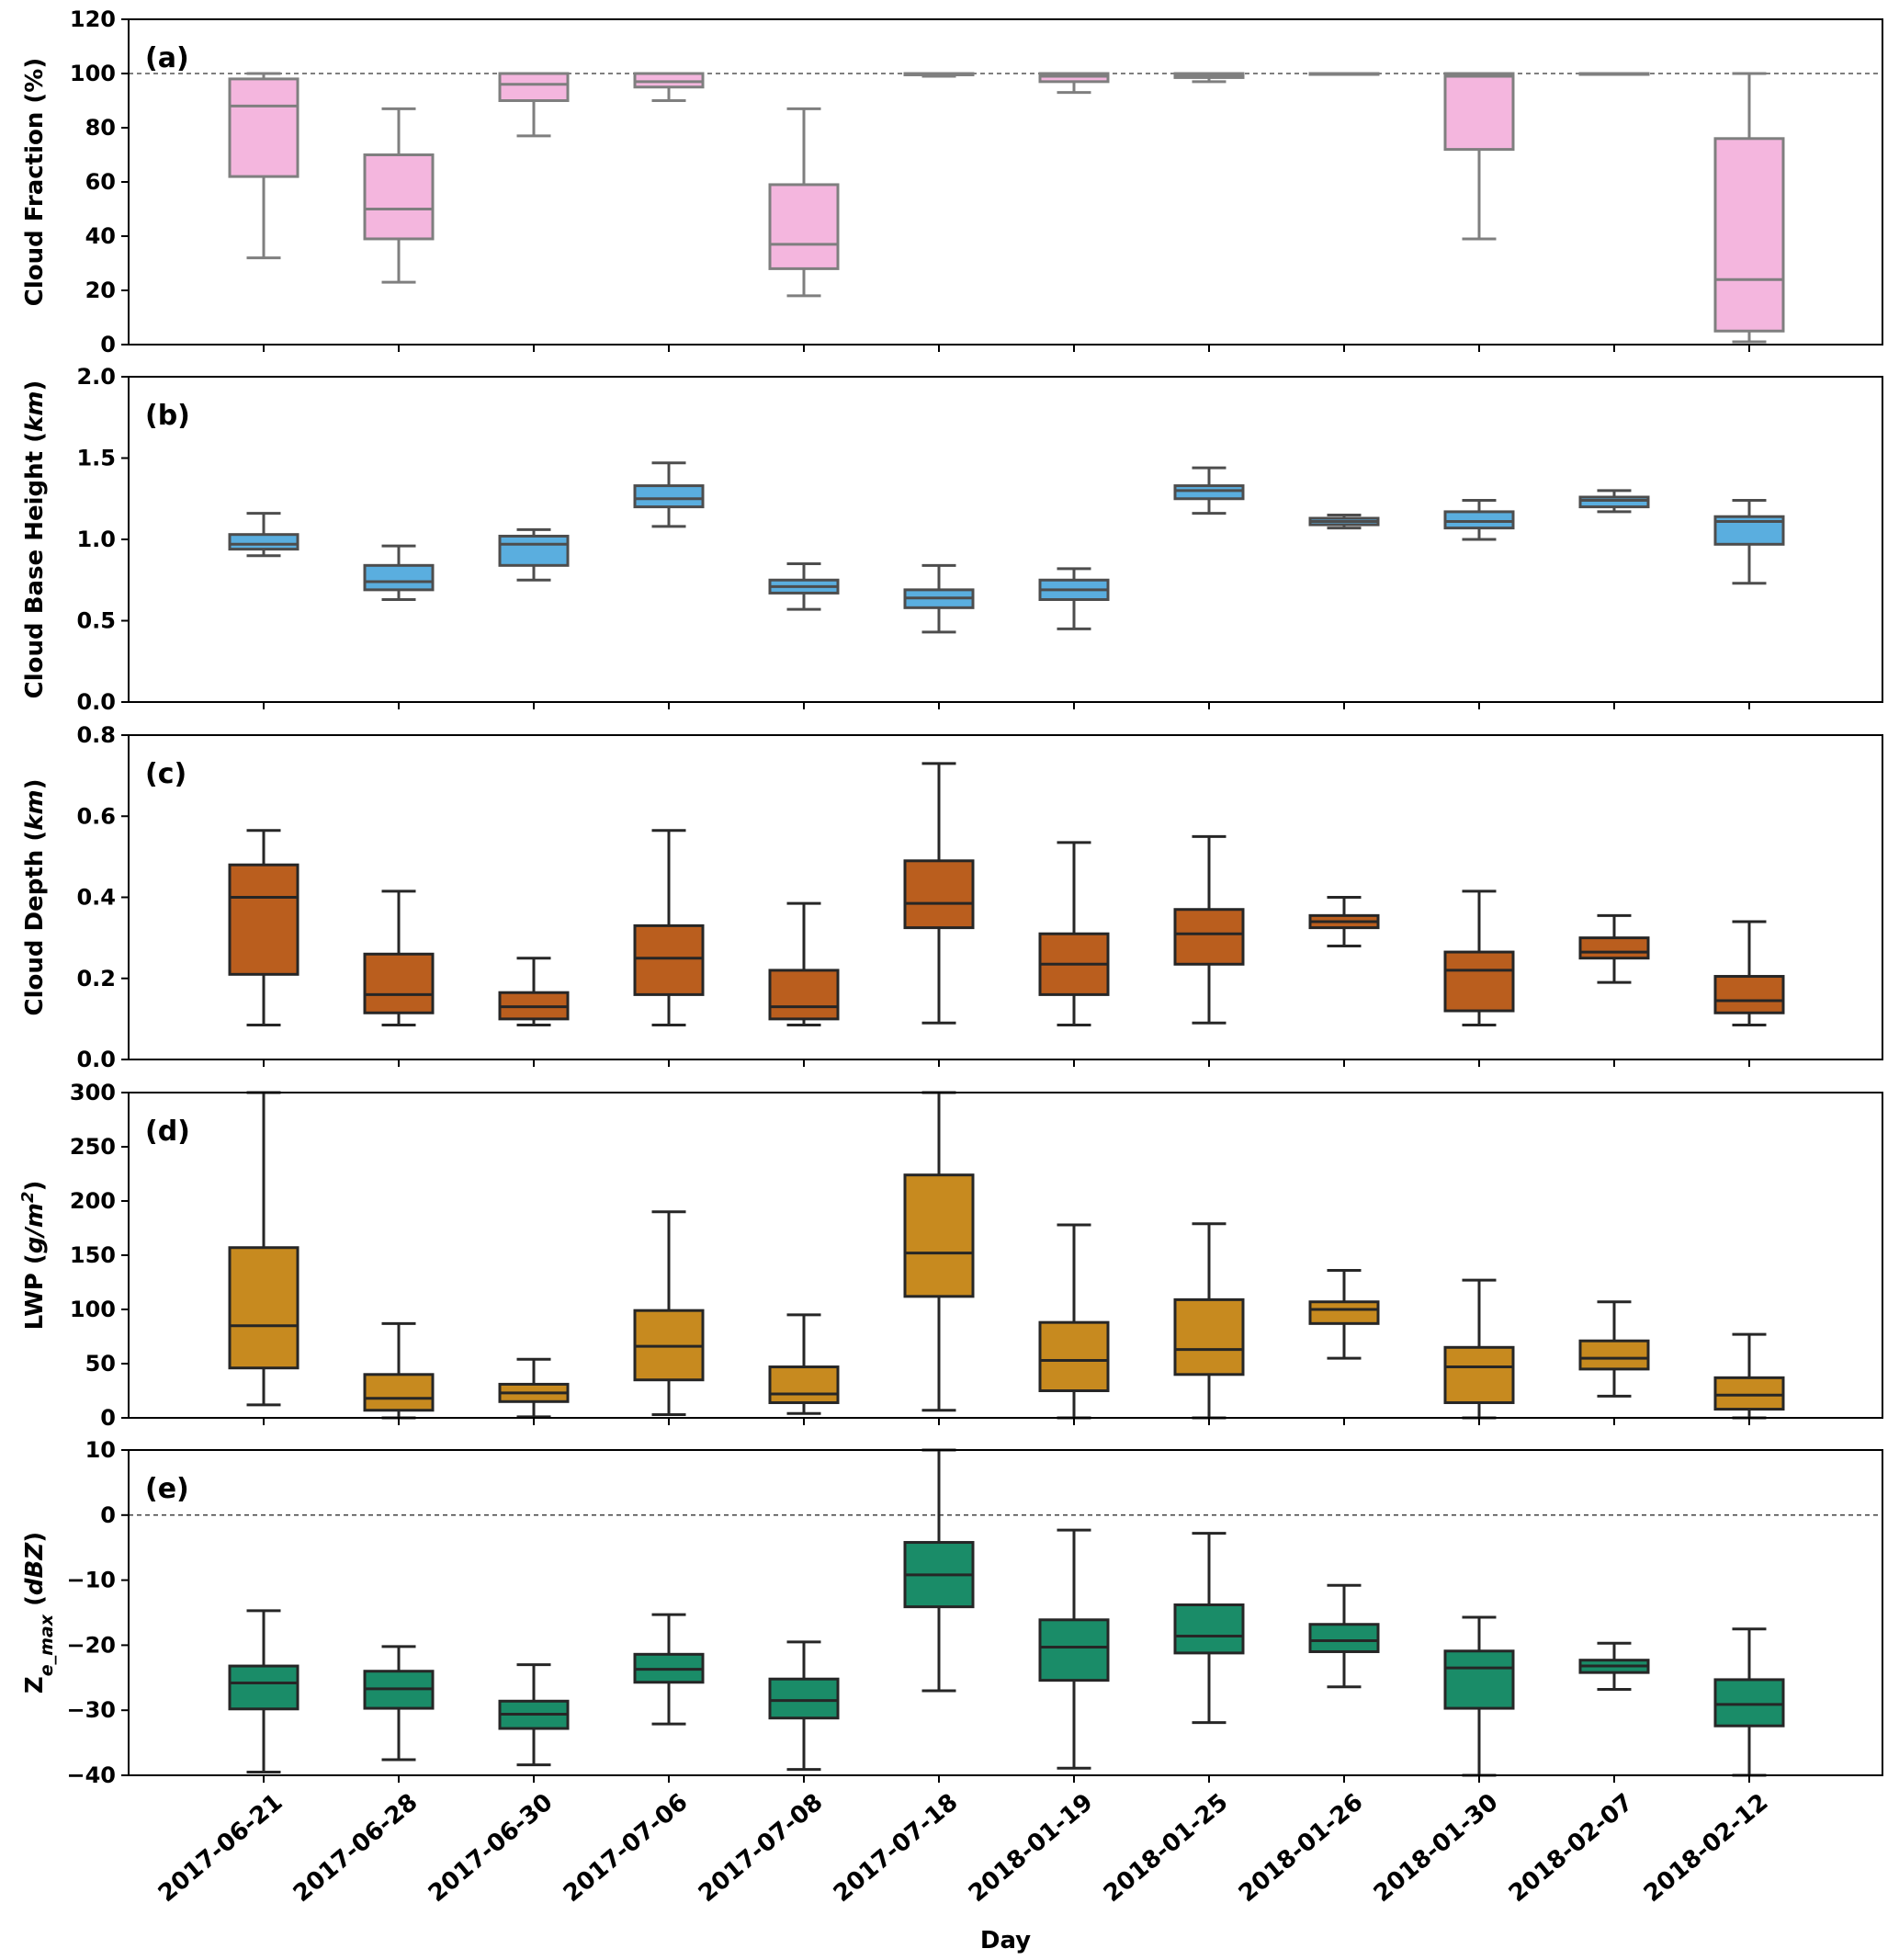  Describe the element at coordinates (93, 19) in the screenshot. I see `y-tick-label: 120` at that location.